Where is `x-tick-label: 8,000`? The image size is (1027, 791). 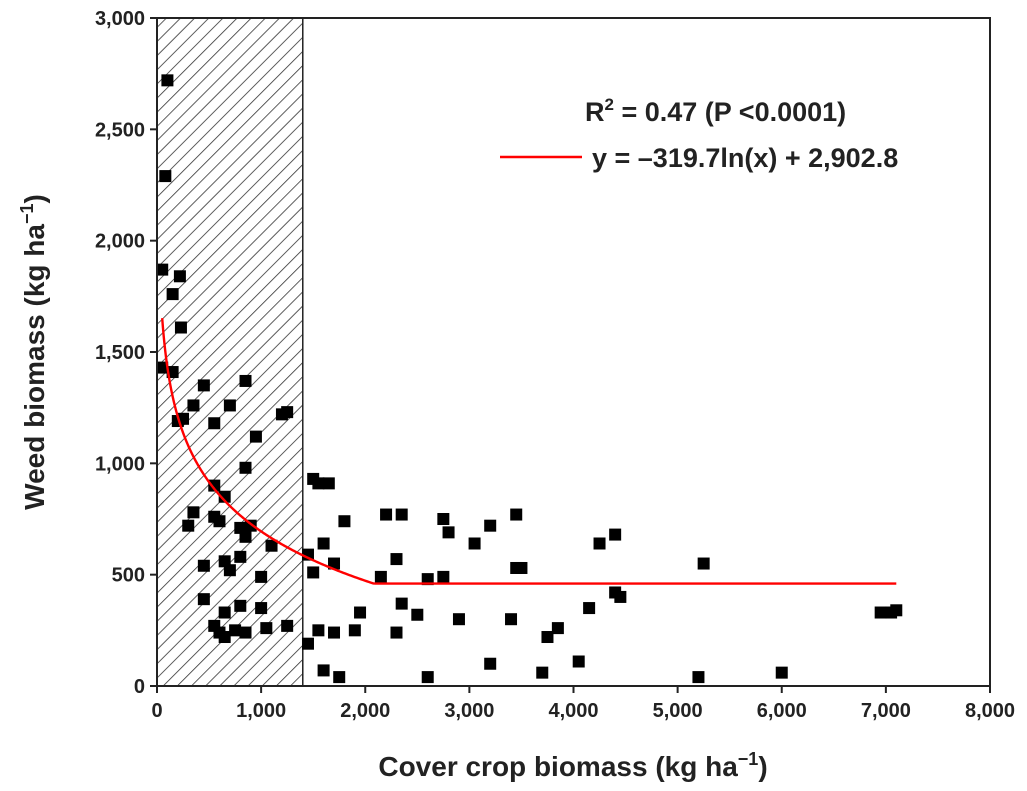 x-tick-label: 8,000 is located at coordinates (990, 711).